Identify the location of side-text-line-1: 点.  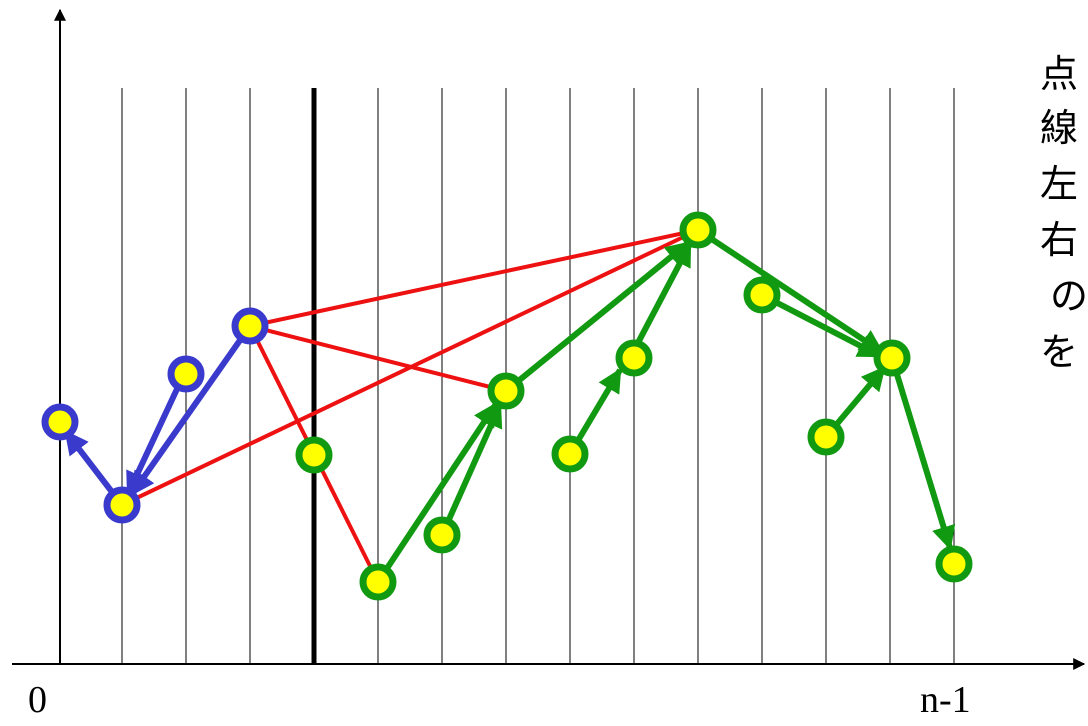
(1059, 74).